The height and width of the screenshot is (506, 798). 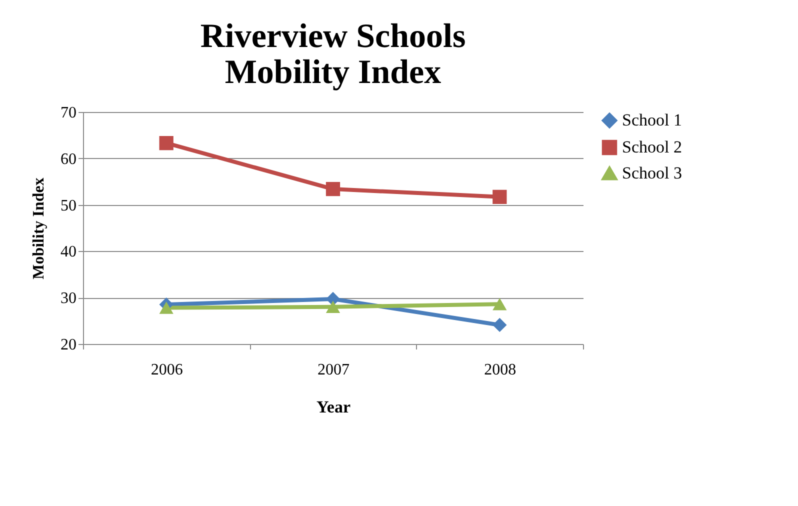 I want to click on chart-title: Riverview Schools Mobility Index, so click(x=333, y=54).